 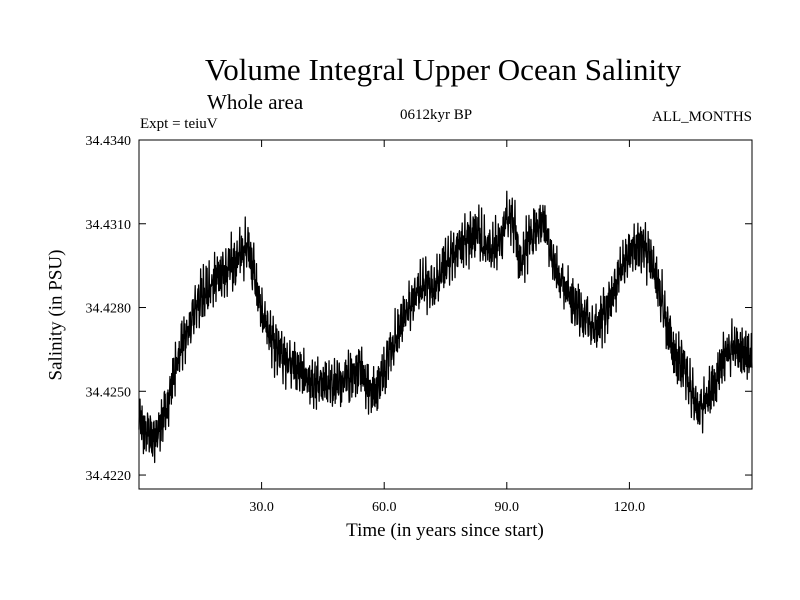 I want to click on x-tick-label: 90.0, so click(x=507, y=507).